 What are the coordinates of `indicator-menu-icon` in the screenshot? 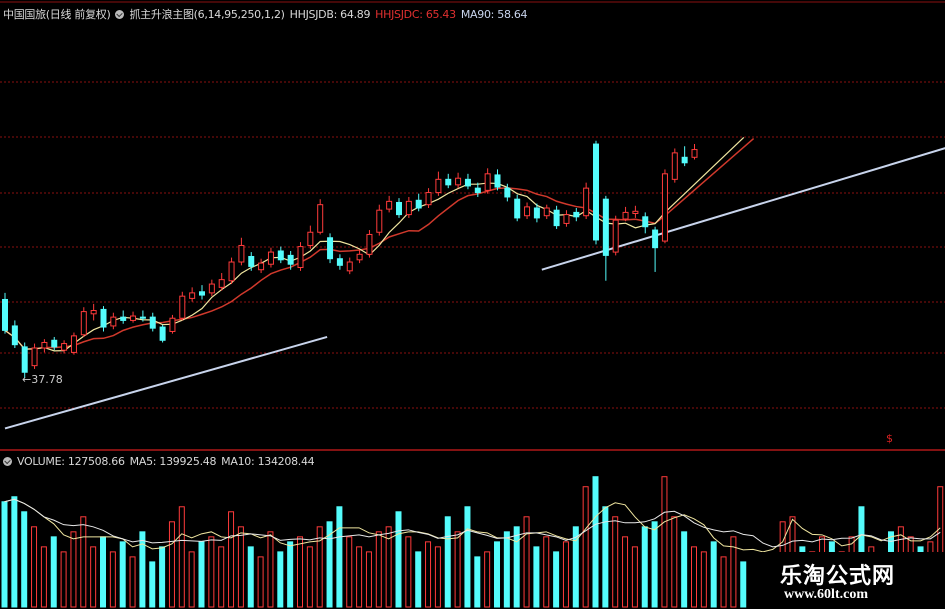 It's located at (120, 14).